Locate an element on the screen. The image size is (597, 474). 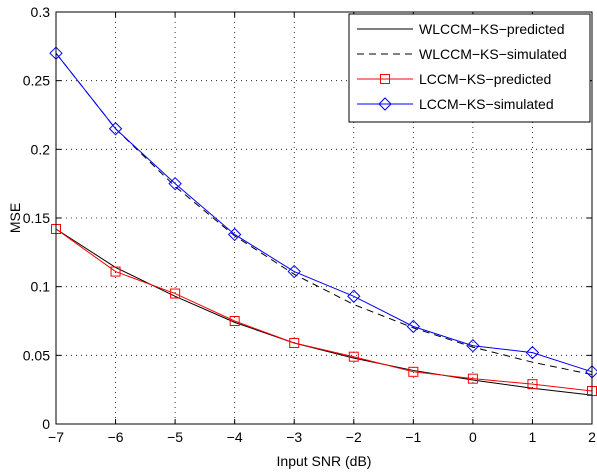
x-tick-label: −5 is located at coordinates (175, 437).